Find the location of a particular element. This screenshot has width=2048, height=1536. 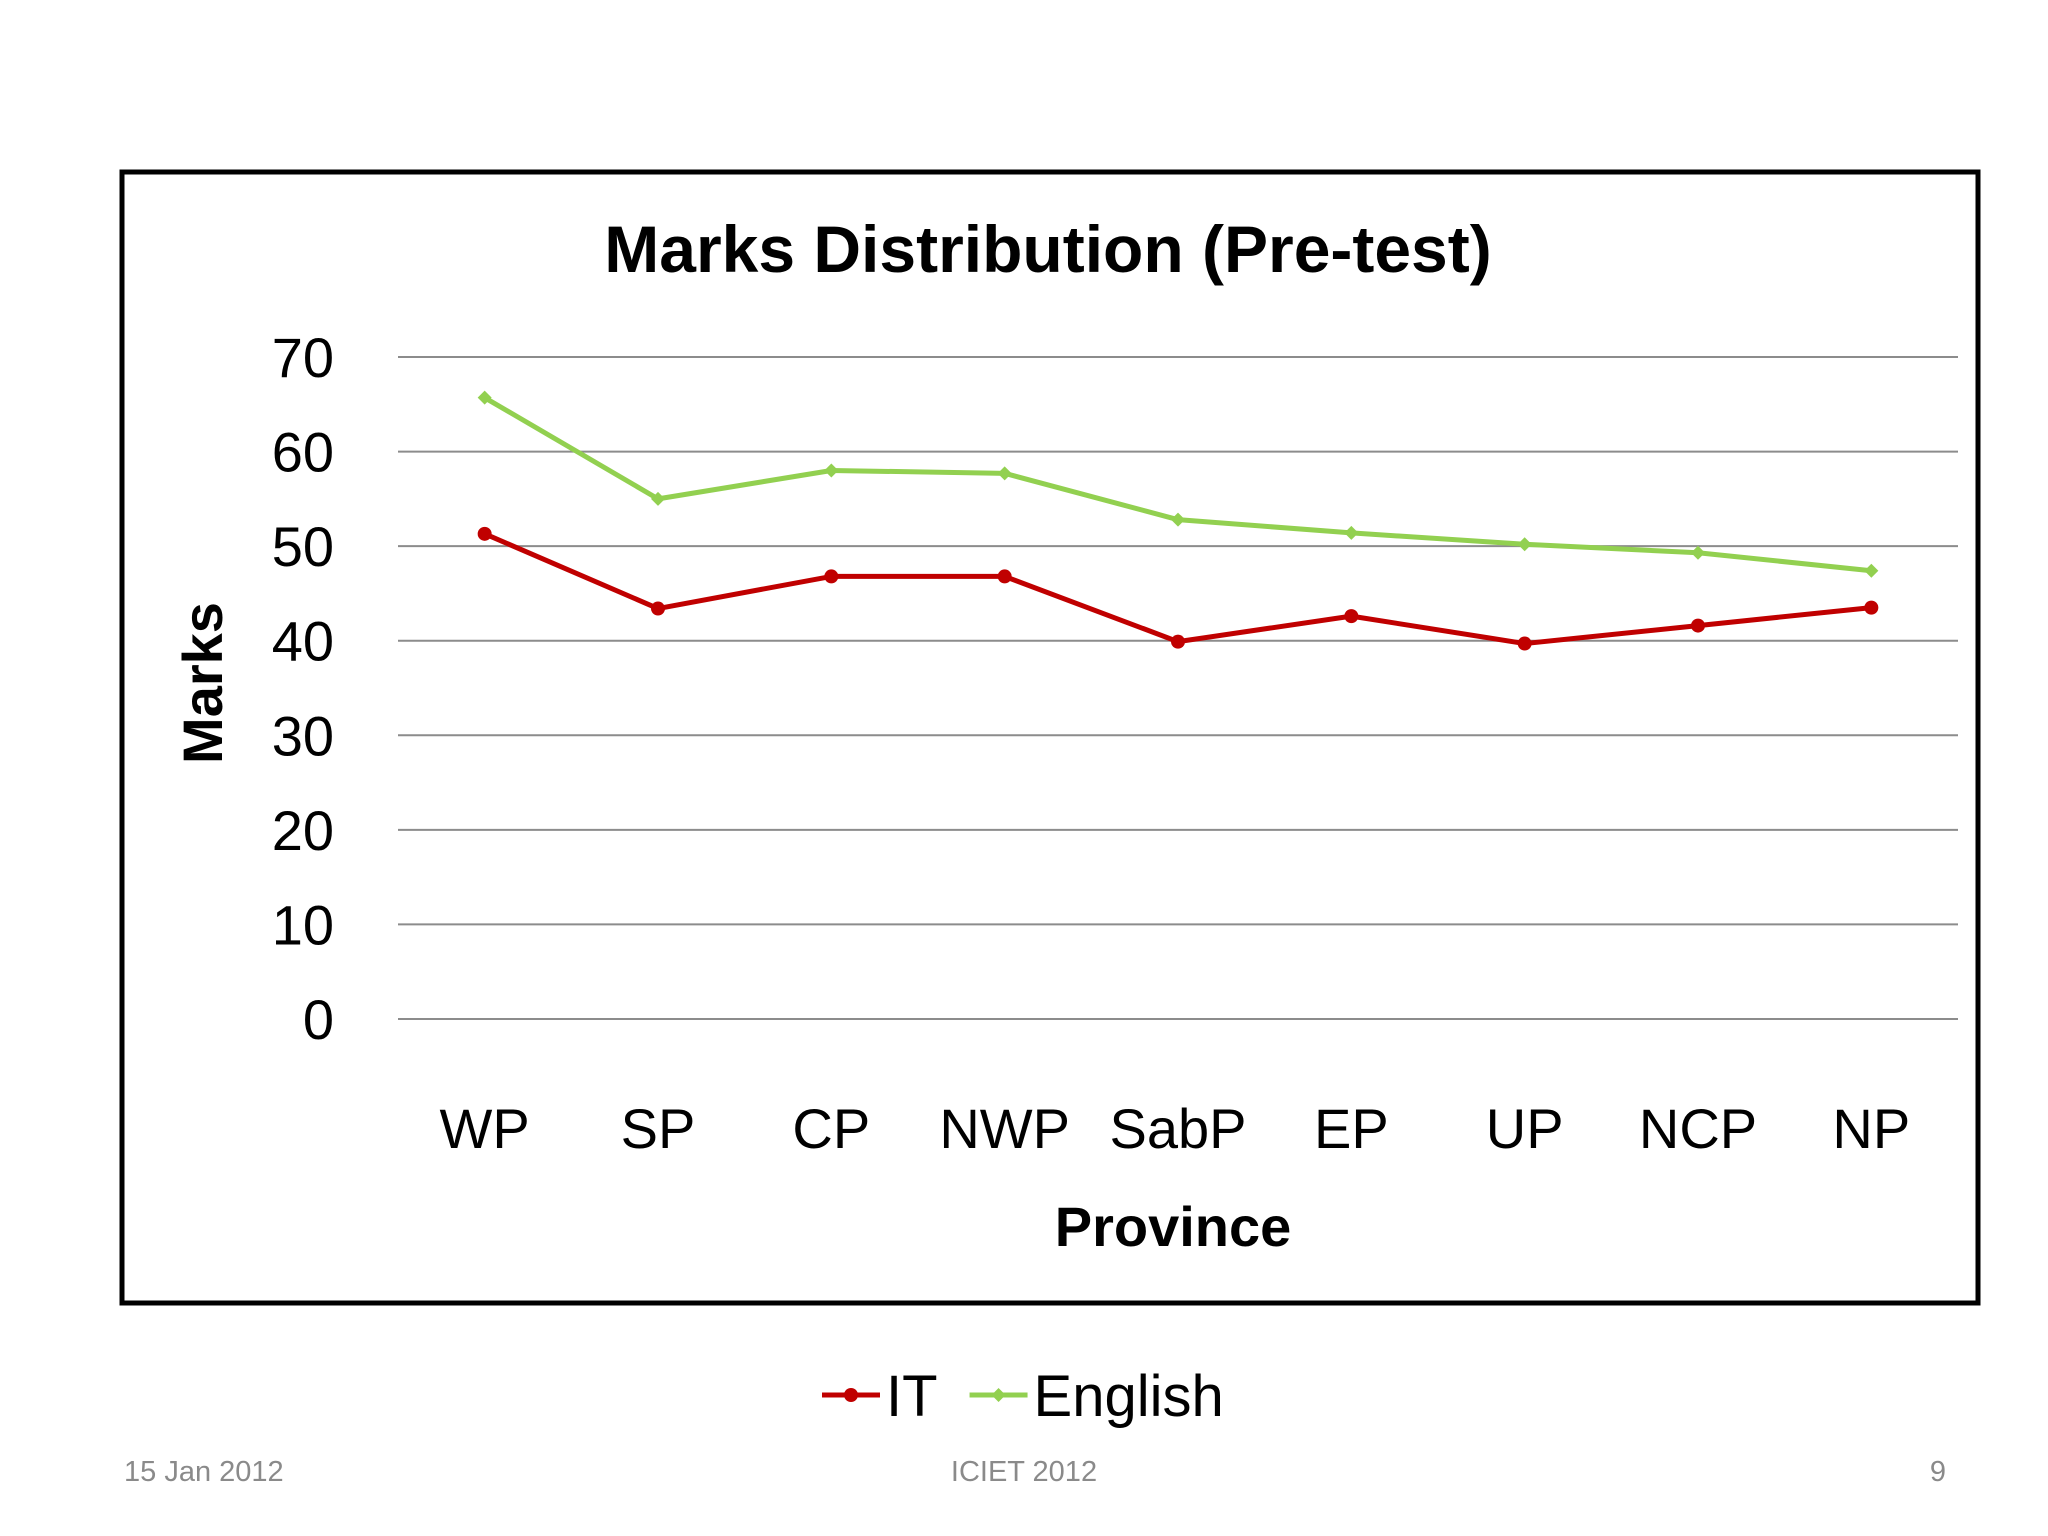

y-tick-label: 60 is located at coordinates (303, 452).